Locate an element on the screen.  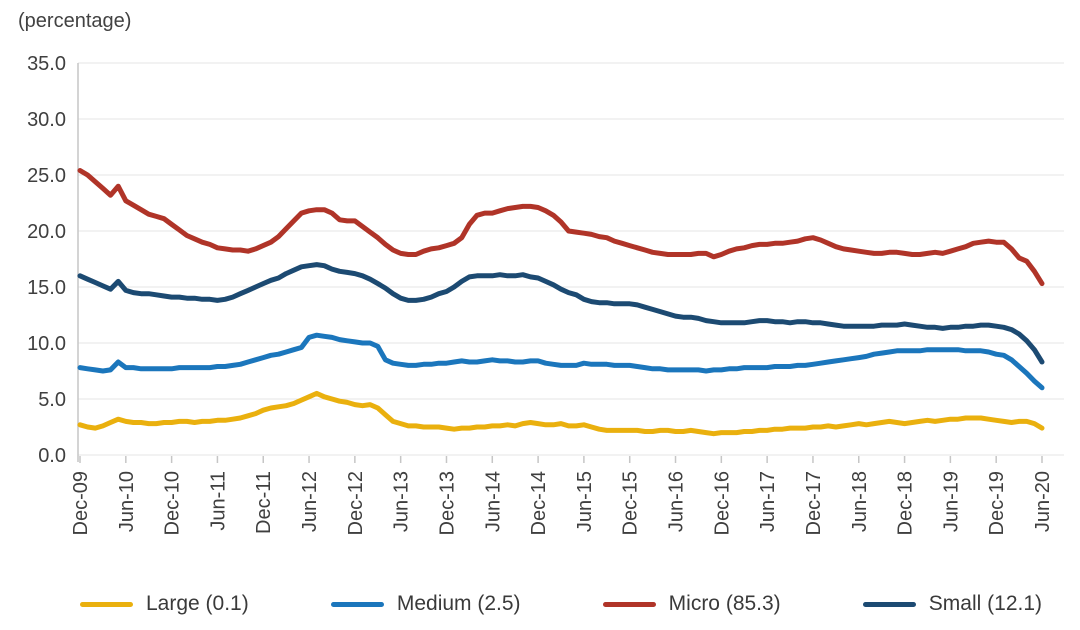
x-tick-label: Dec-18 is located at coordinates (906, 503).